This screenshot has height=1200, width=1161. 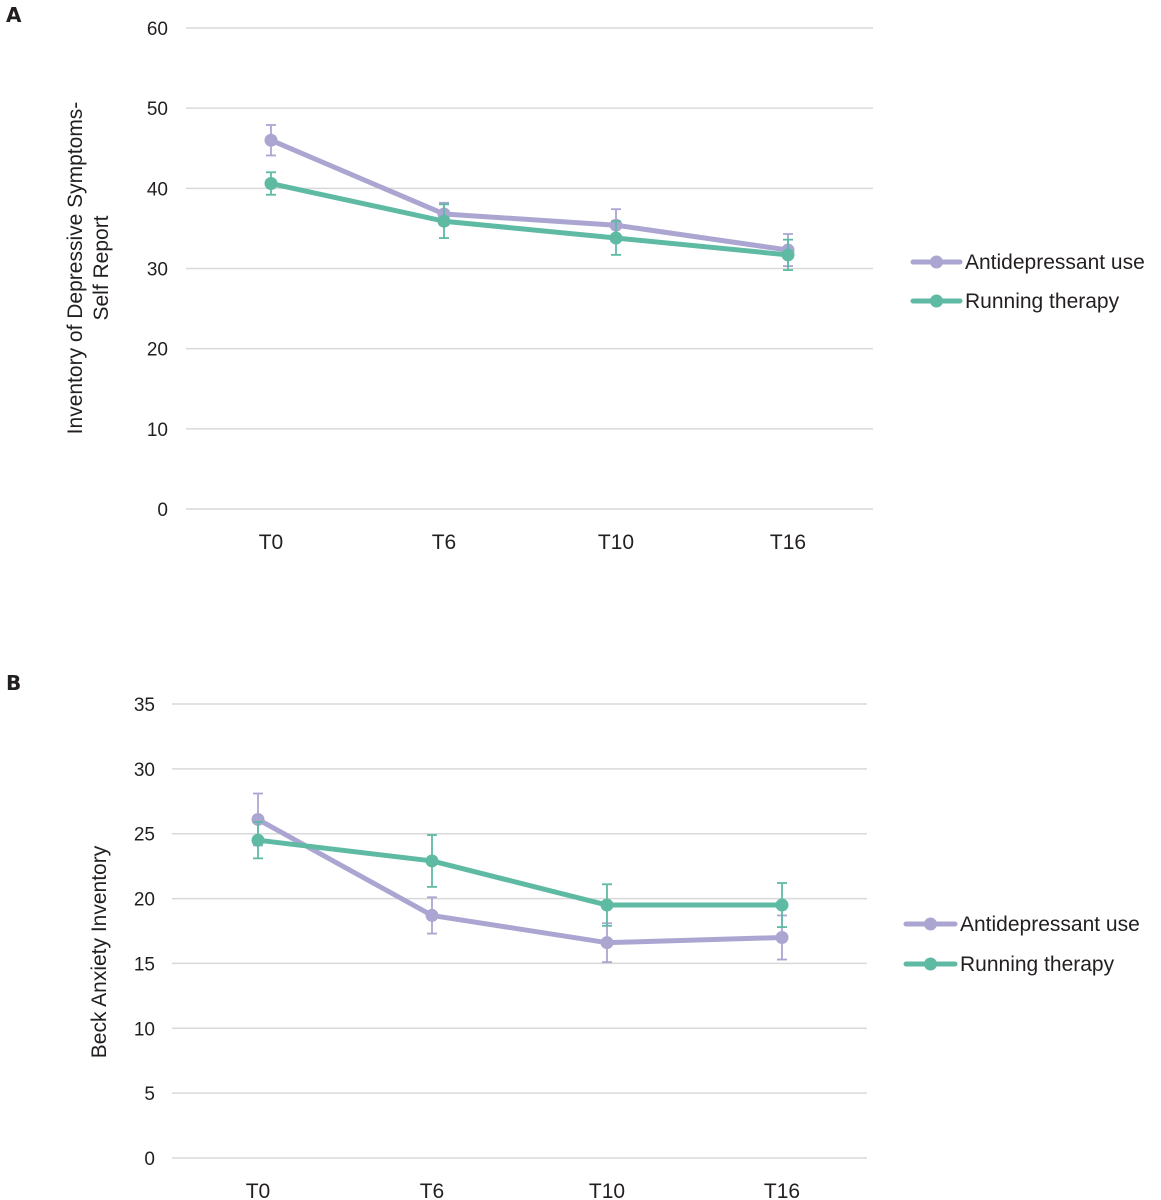 What do you see at coordinates (13, 683) in the screenshot?
I see `panel-b-letter: B` at bounding box center [13, 683].